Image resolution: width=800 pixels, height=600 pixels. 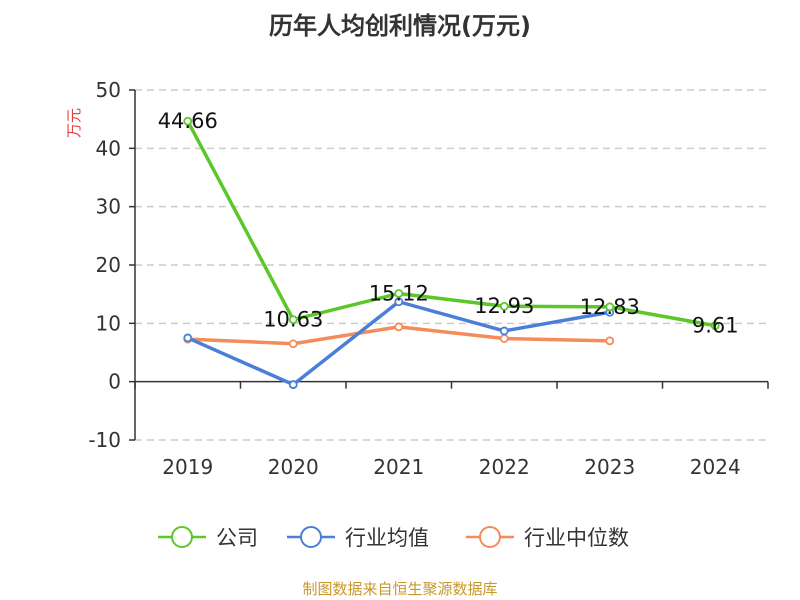 What do you see at coordinates (715, 467) in the screenshot?
I see `x-tick-label: 2024` at bounding box center [715, 467].